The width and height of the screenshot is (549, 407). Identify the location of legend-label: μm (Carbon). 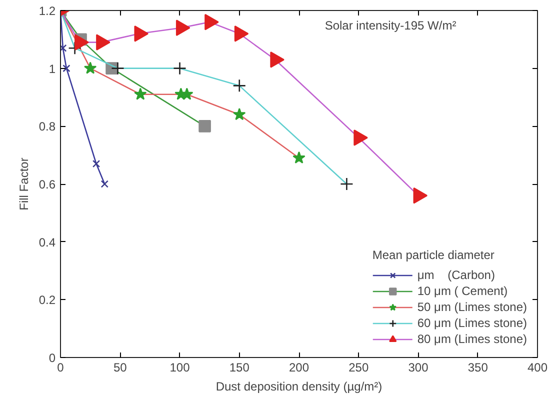
(456, 275).